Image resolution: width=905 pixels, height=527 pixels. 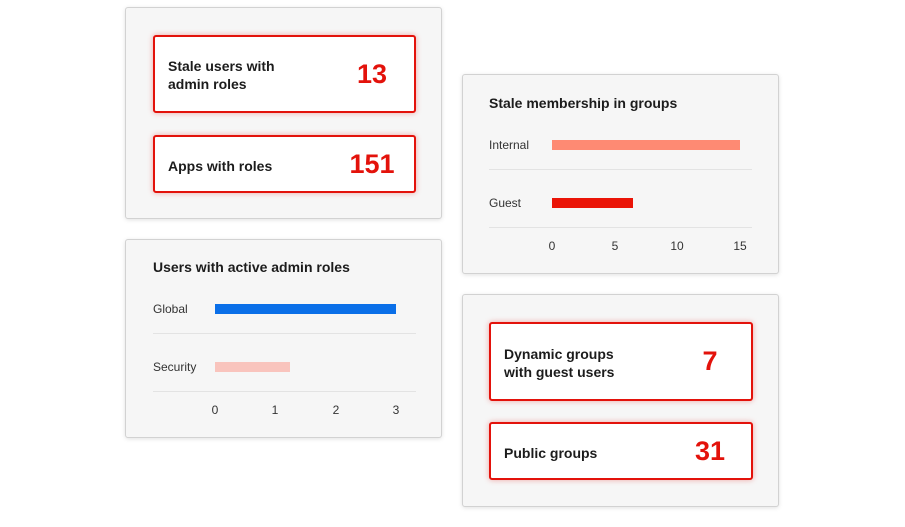 I want to click on x-tick-label: 1, so click(x=275, y=410).